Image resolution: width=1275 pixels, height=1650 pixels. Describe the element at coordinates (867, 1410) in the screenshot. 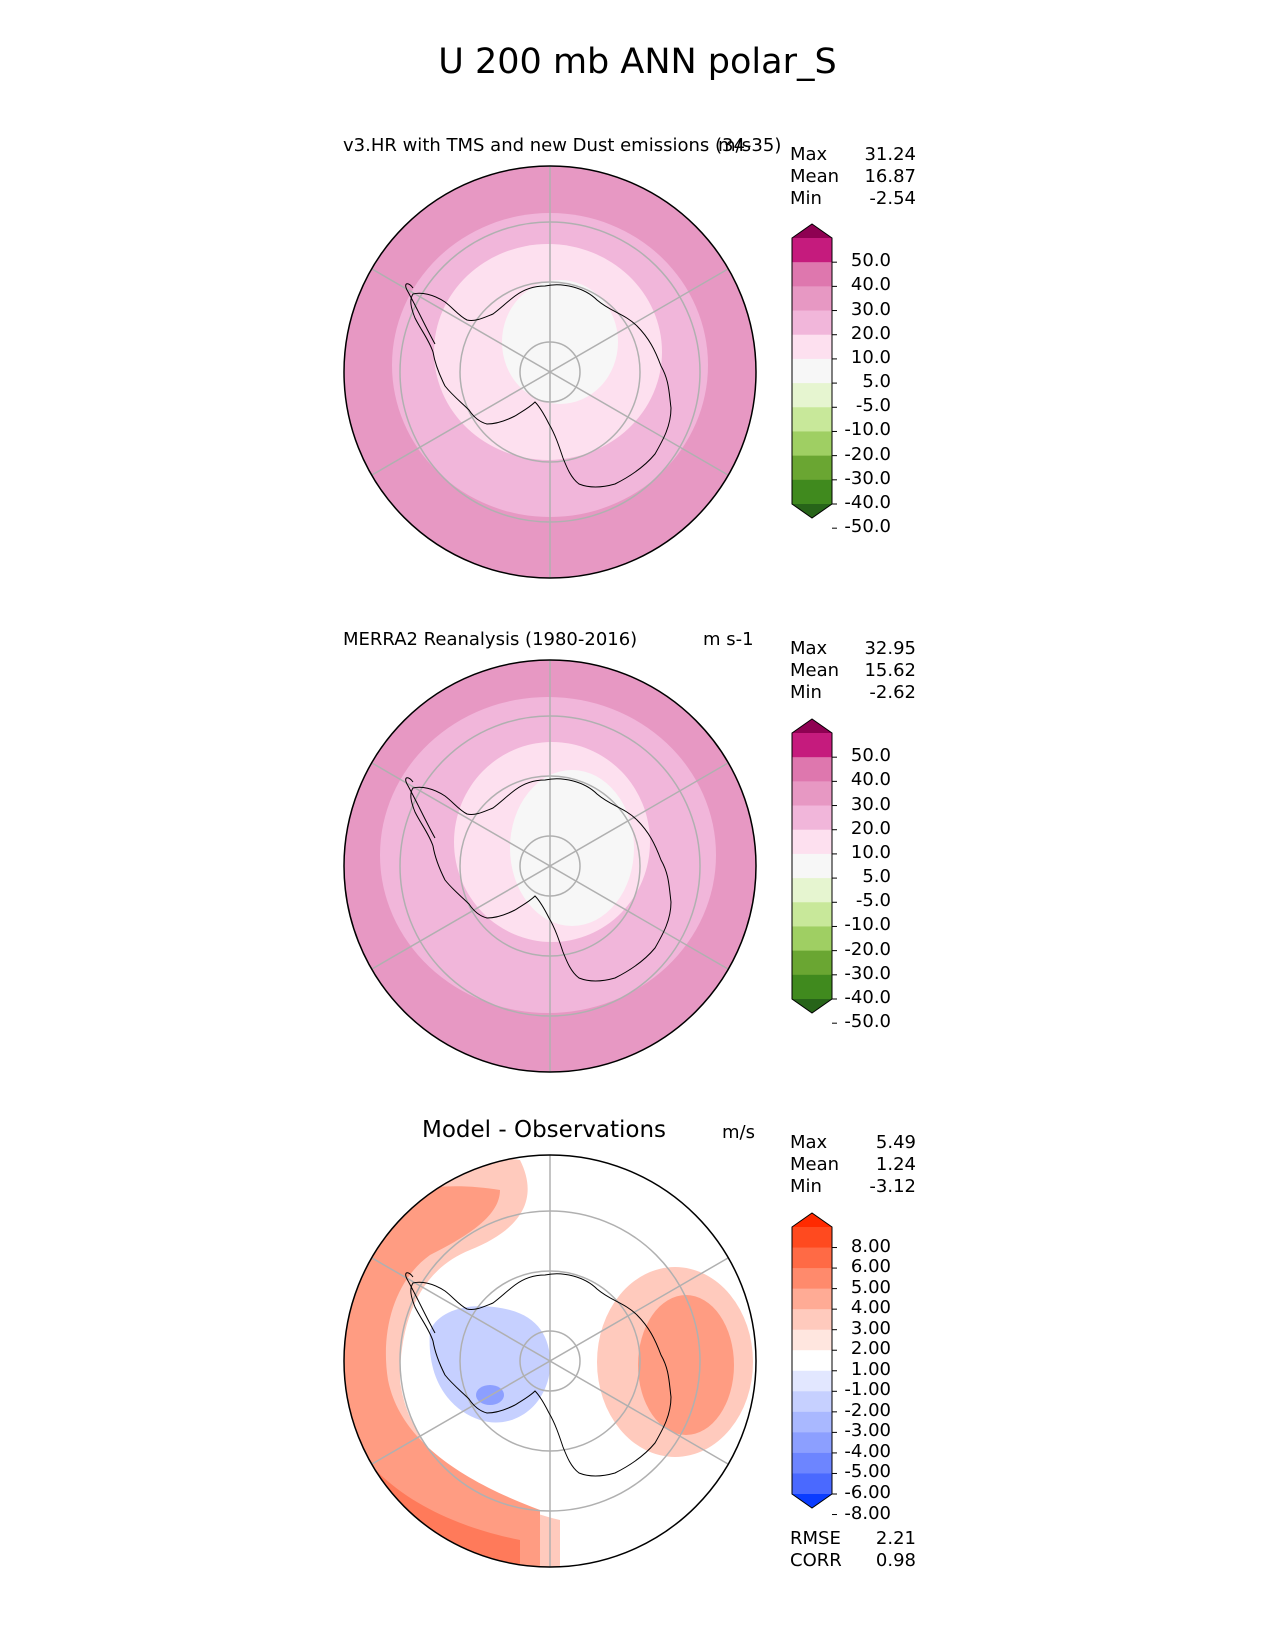

I see `panel-3-colorbar-label: -2.00` at that location.